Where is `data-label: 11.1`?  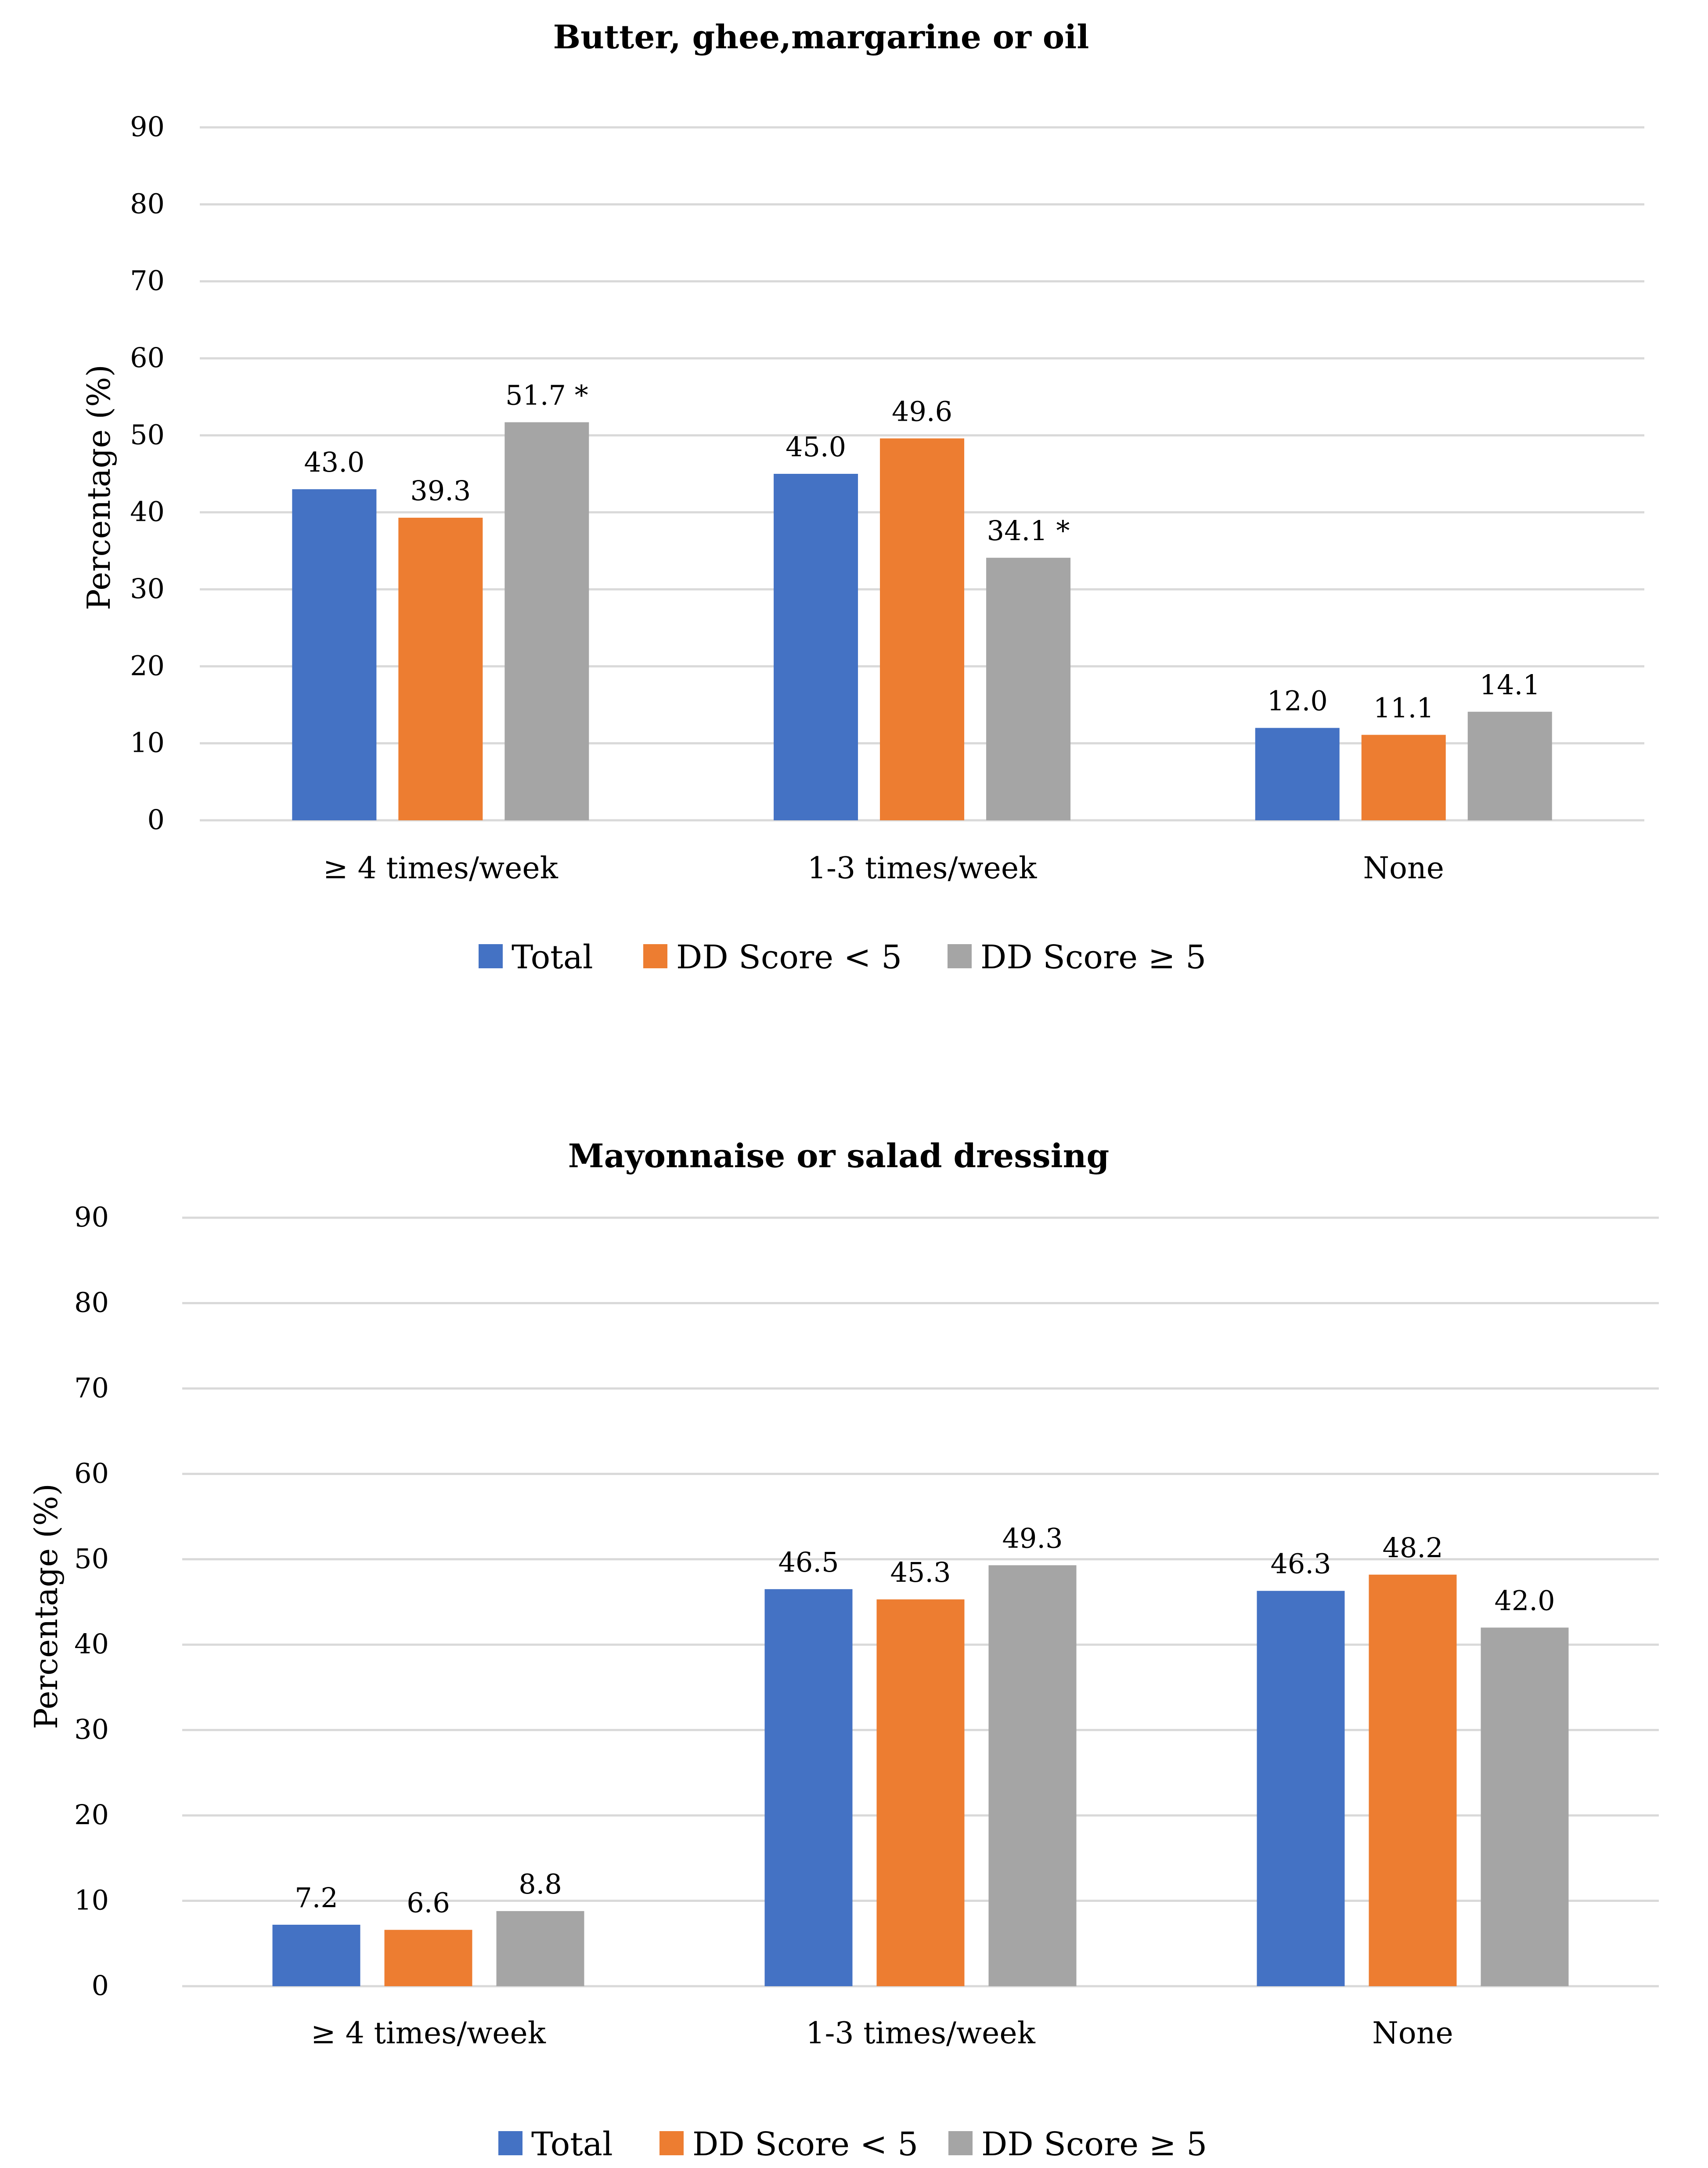
data-label: 11.1 is located at coordinates (1403, 708).